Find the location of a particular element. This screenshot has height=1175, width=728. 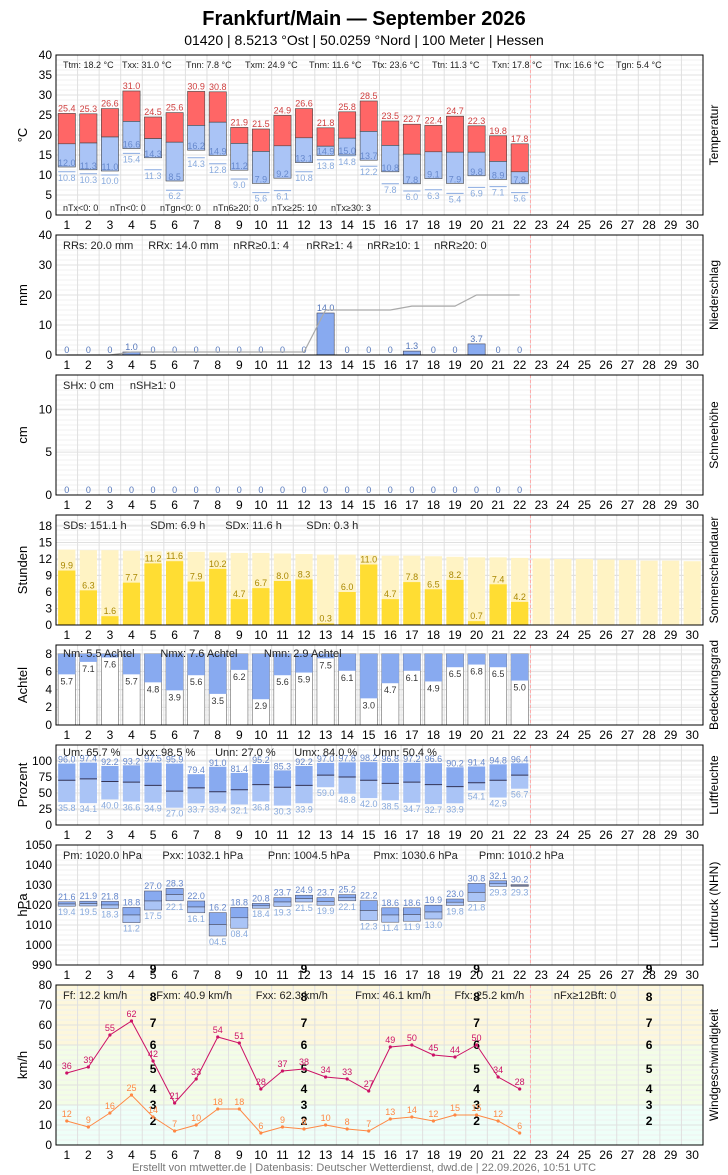

tmax-label: 24.5 is located at coordinates (153, 112).